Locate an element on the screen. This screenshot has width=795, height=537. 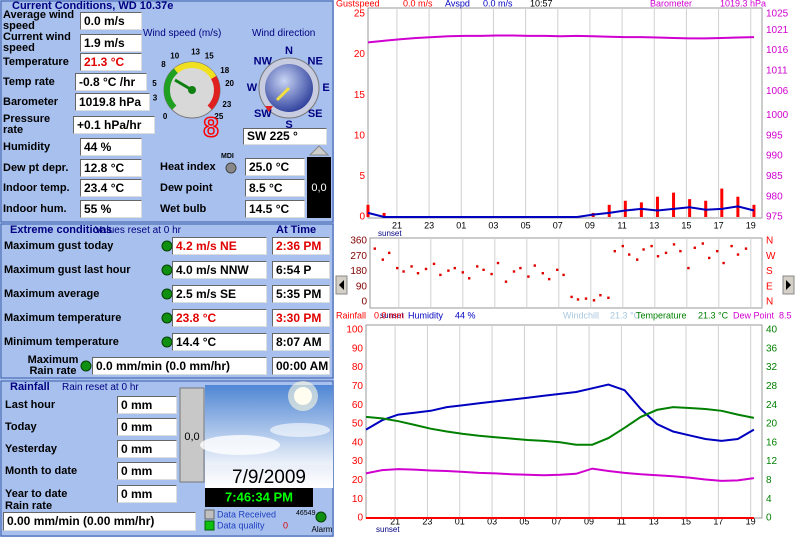
gauge-tick-label: 0 is located at coordinates (165, 116).